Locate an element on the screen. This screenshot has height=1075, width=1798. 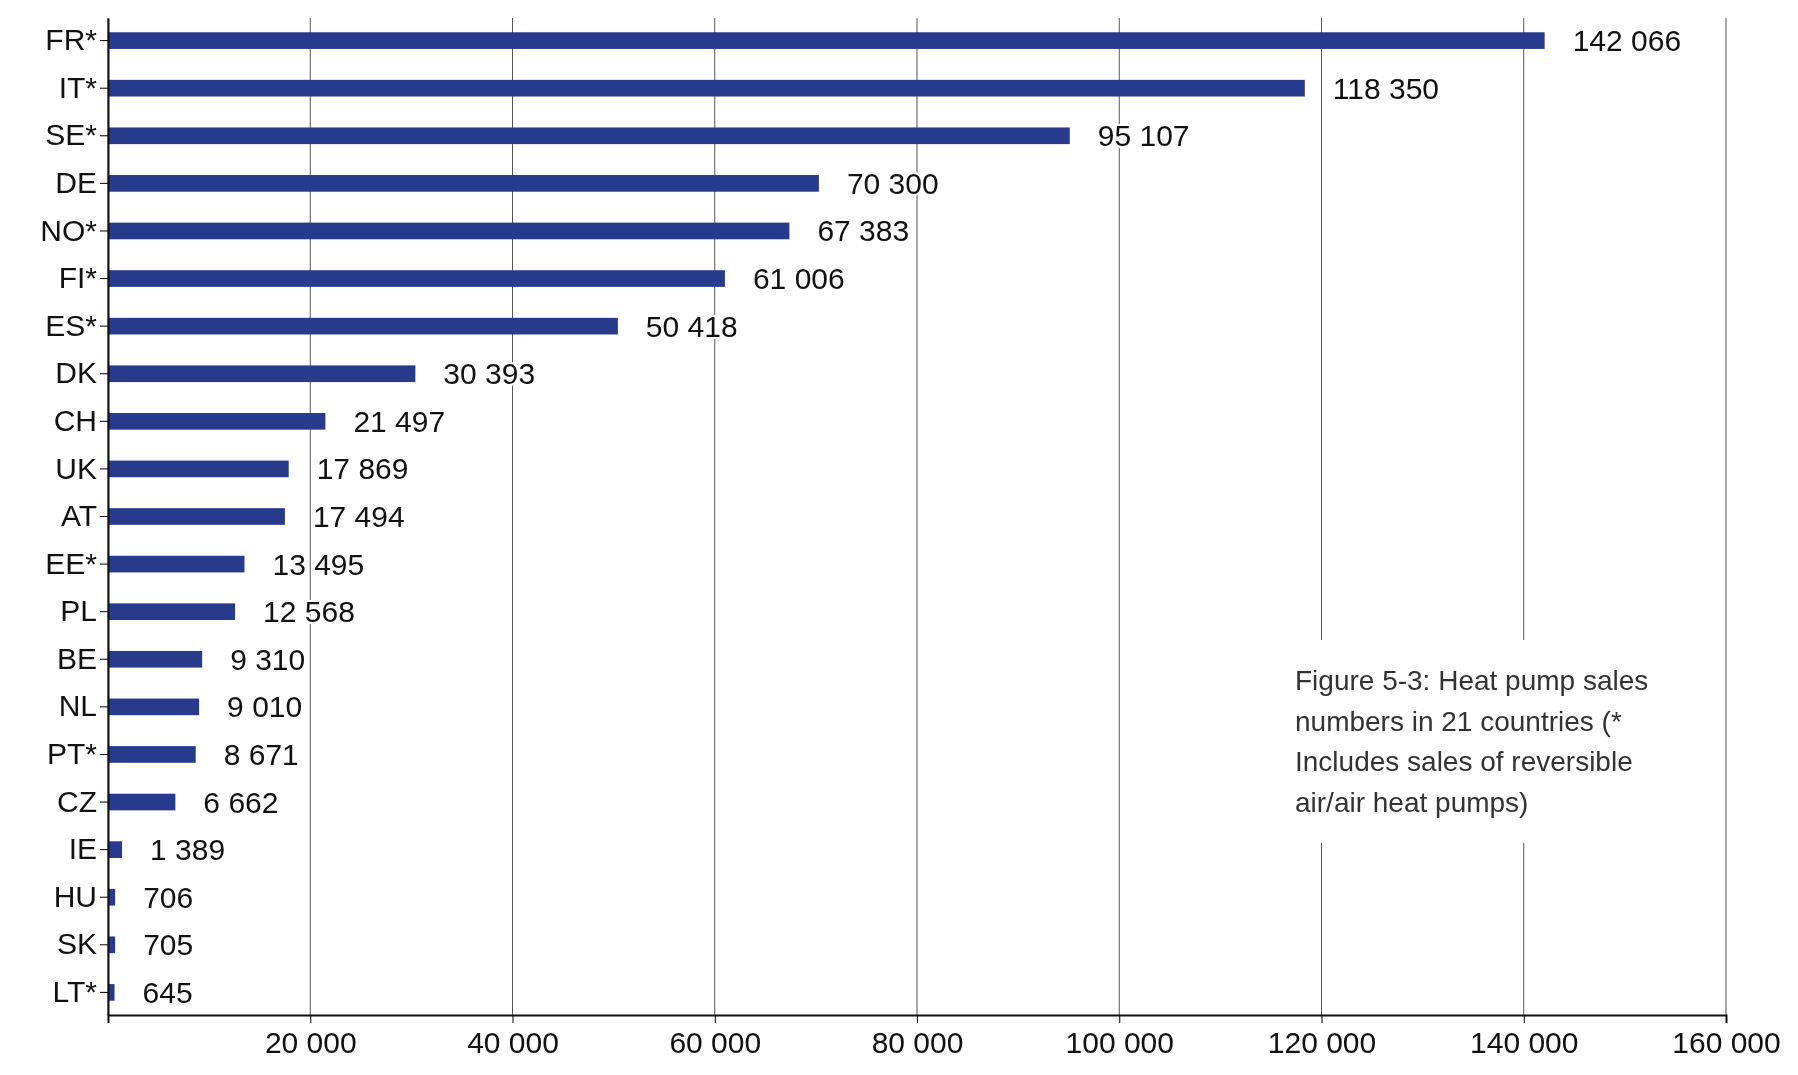
x-tick-label: 80 000 is located at coordinates (917, 1042).